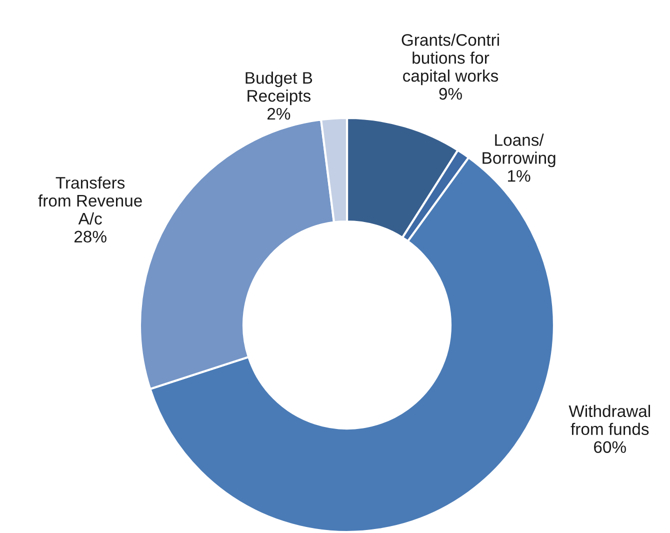 The width and height of the screenshot is (670, 533). Describe the element at coordinates (450, 94) in the screenshot. I see `data-label: 9%` at that location.